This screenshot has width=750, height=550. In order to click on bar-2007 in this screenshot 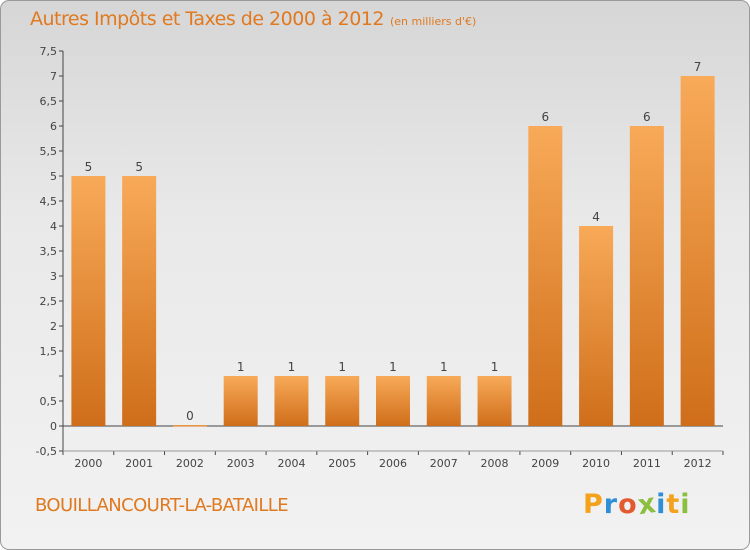, I will do `click(443, 401)`.